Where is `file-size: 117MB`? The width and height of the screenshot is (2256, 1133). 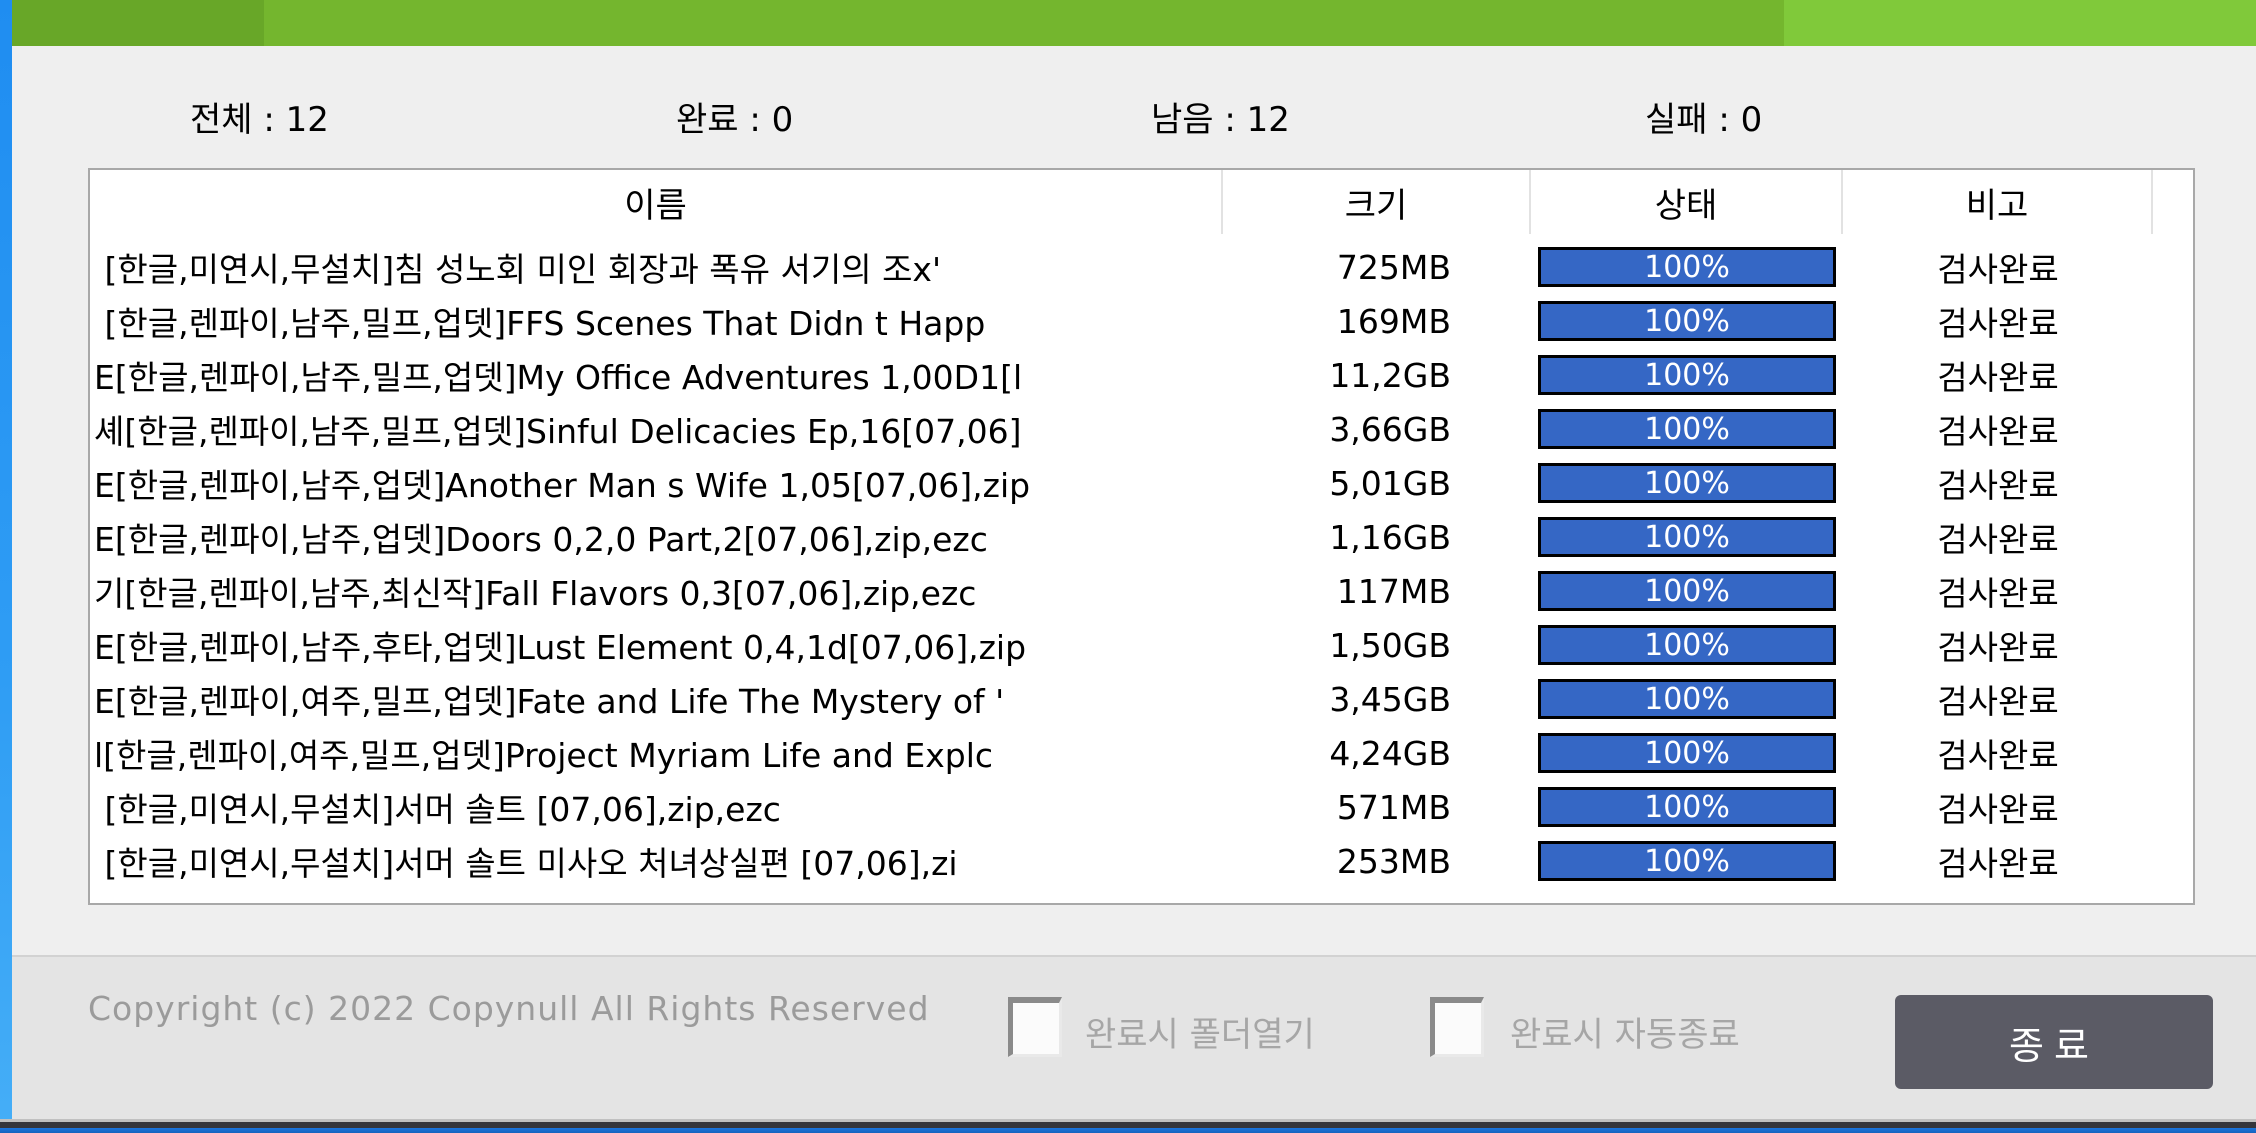
file-size: 117MB is located at coordinates (1393, 591).